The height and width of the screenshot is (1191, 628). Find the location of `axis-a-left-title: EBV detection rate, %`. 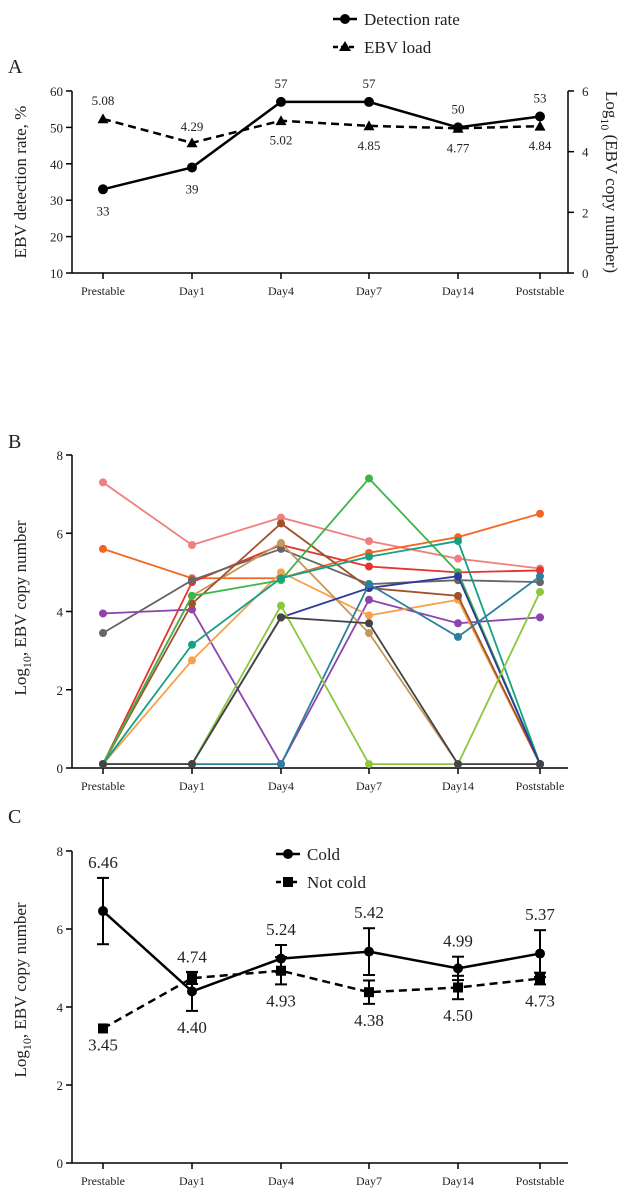

axis-a-left-title: EBV detection rate, % is located at coordinates (20, 182).